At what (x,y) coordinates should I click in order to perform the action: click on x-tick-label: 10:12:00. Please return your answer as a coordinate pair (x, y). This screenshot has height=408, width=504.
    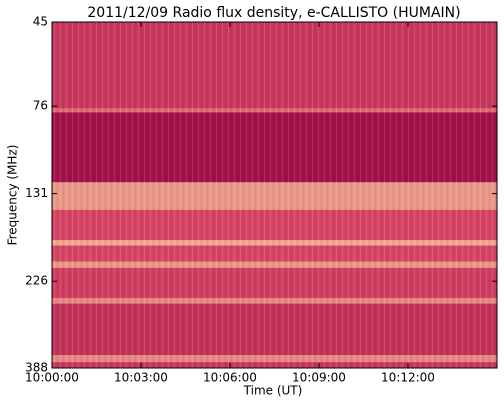
    Looking at the image, I should click on (408, 378).